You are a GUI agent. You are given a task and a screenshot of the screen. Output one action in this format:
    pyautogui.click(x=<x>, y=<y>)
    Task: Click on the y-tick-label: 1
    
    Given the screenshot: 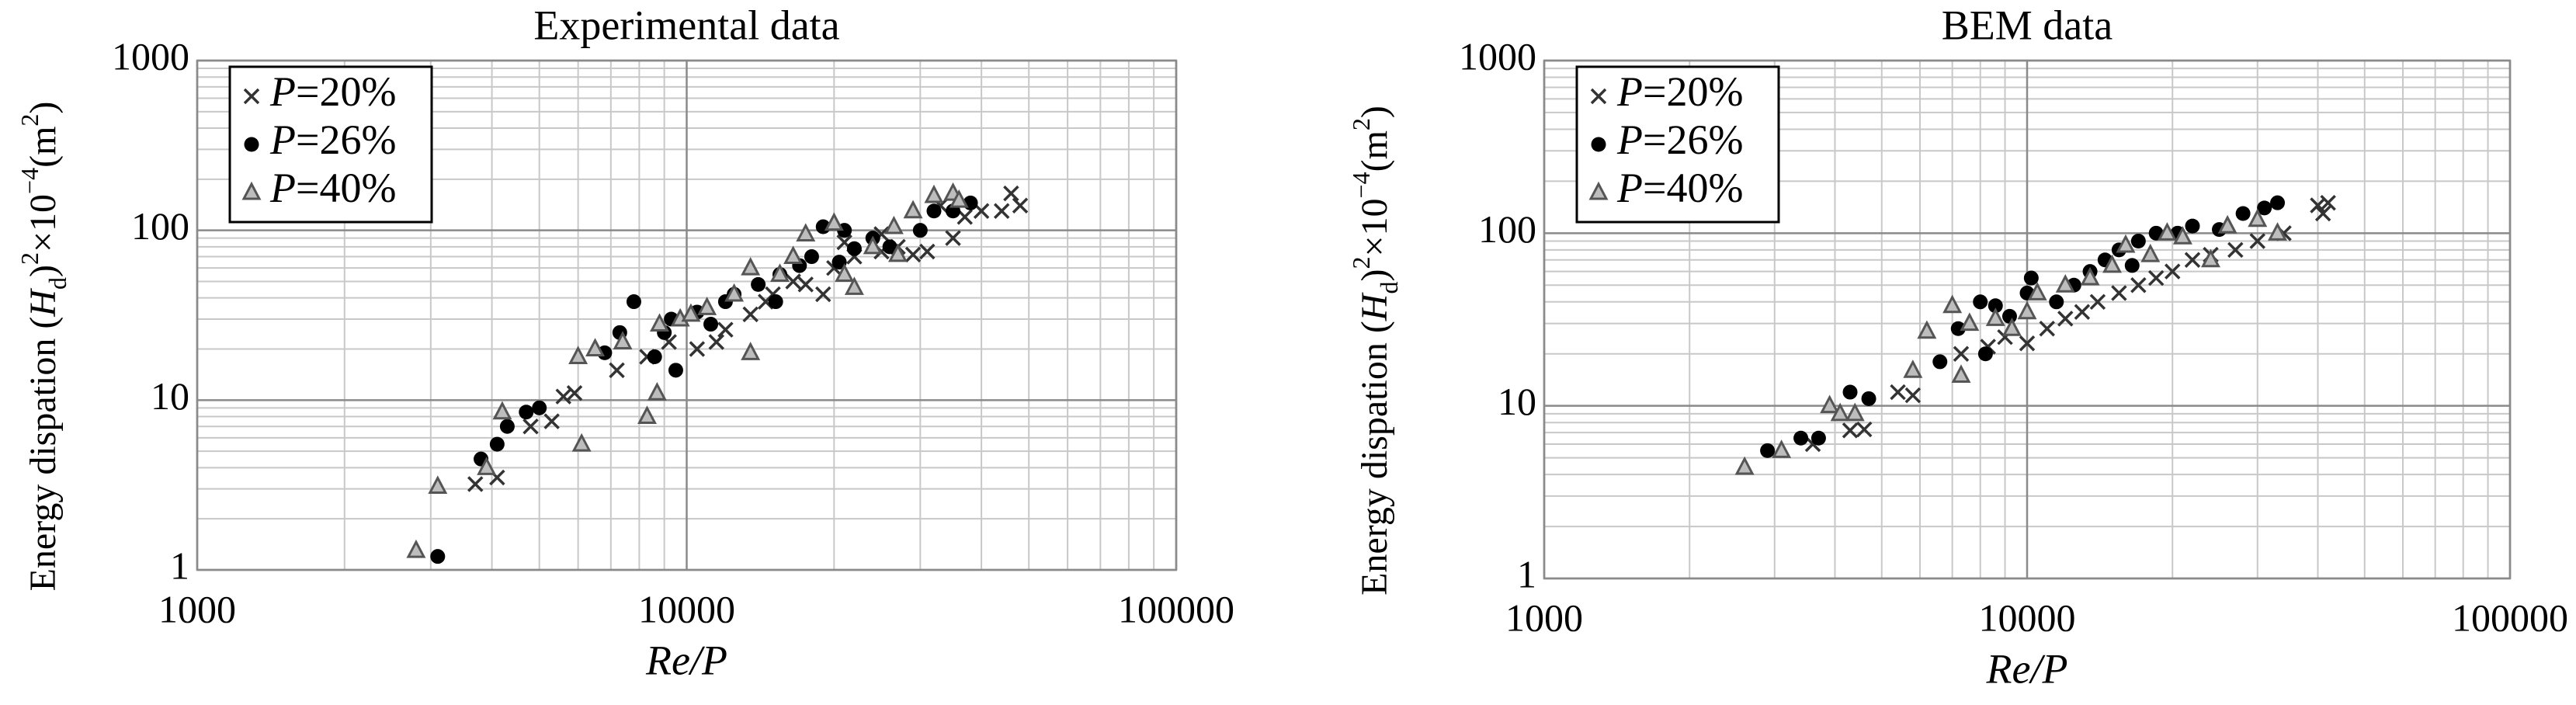 What is the action you would take?
    pyautogui.click(x=179, y=565)
    